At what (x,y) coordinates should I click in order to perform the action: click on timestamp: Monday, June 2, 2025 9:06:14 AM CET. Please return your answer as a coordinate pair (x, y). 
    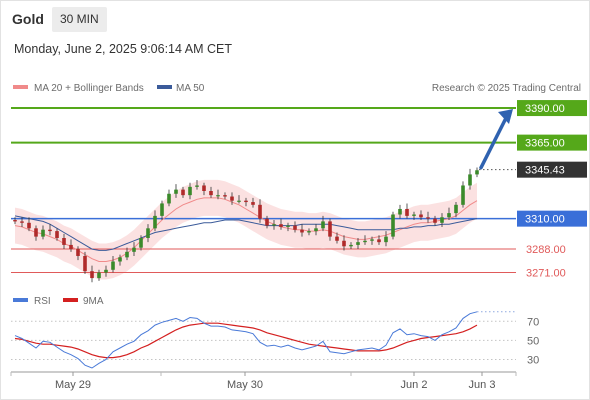
    Looking at the image, I should click on (123, 49).